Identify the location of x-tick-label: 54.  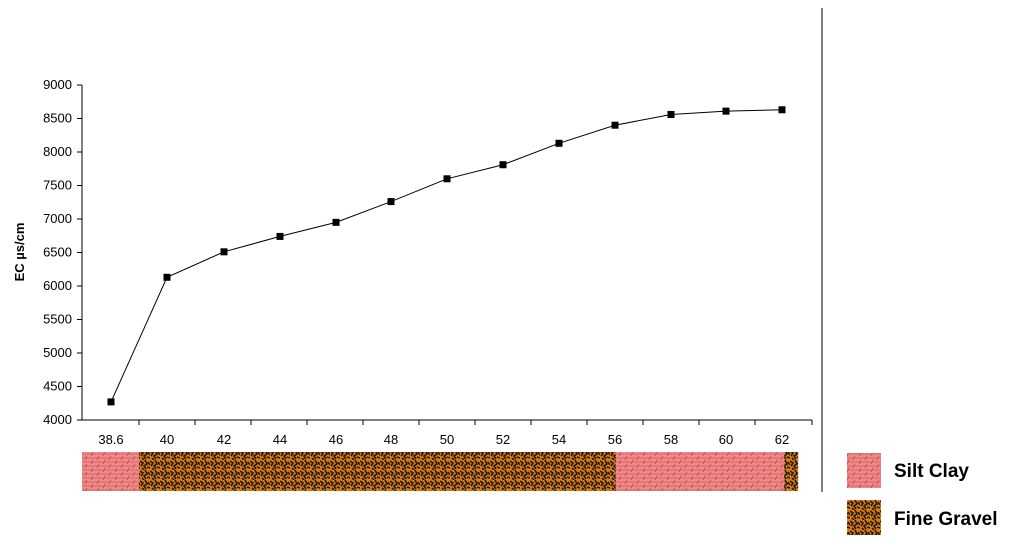
(559, 439).